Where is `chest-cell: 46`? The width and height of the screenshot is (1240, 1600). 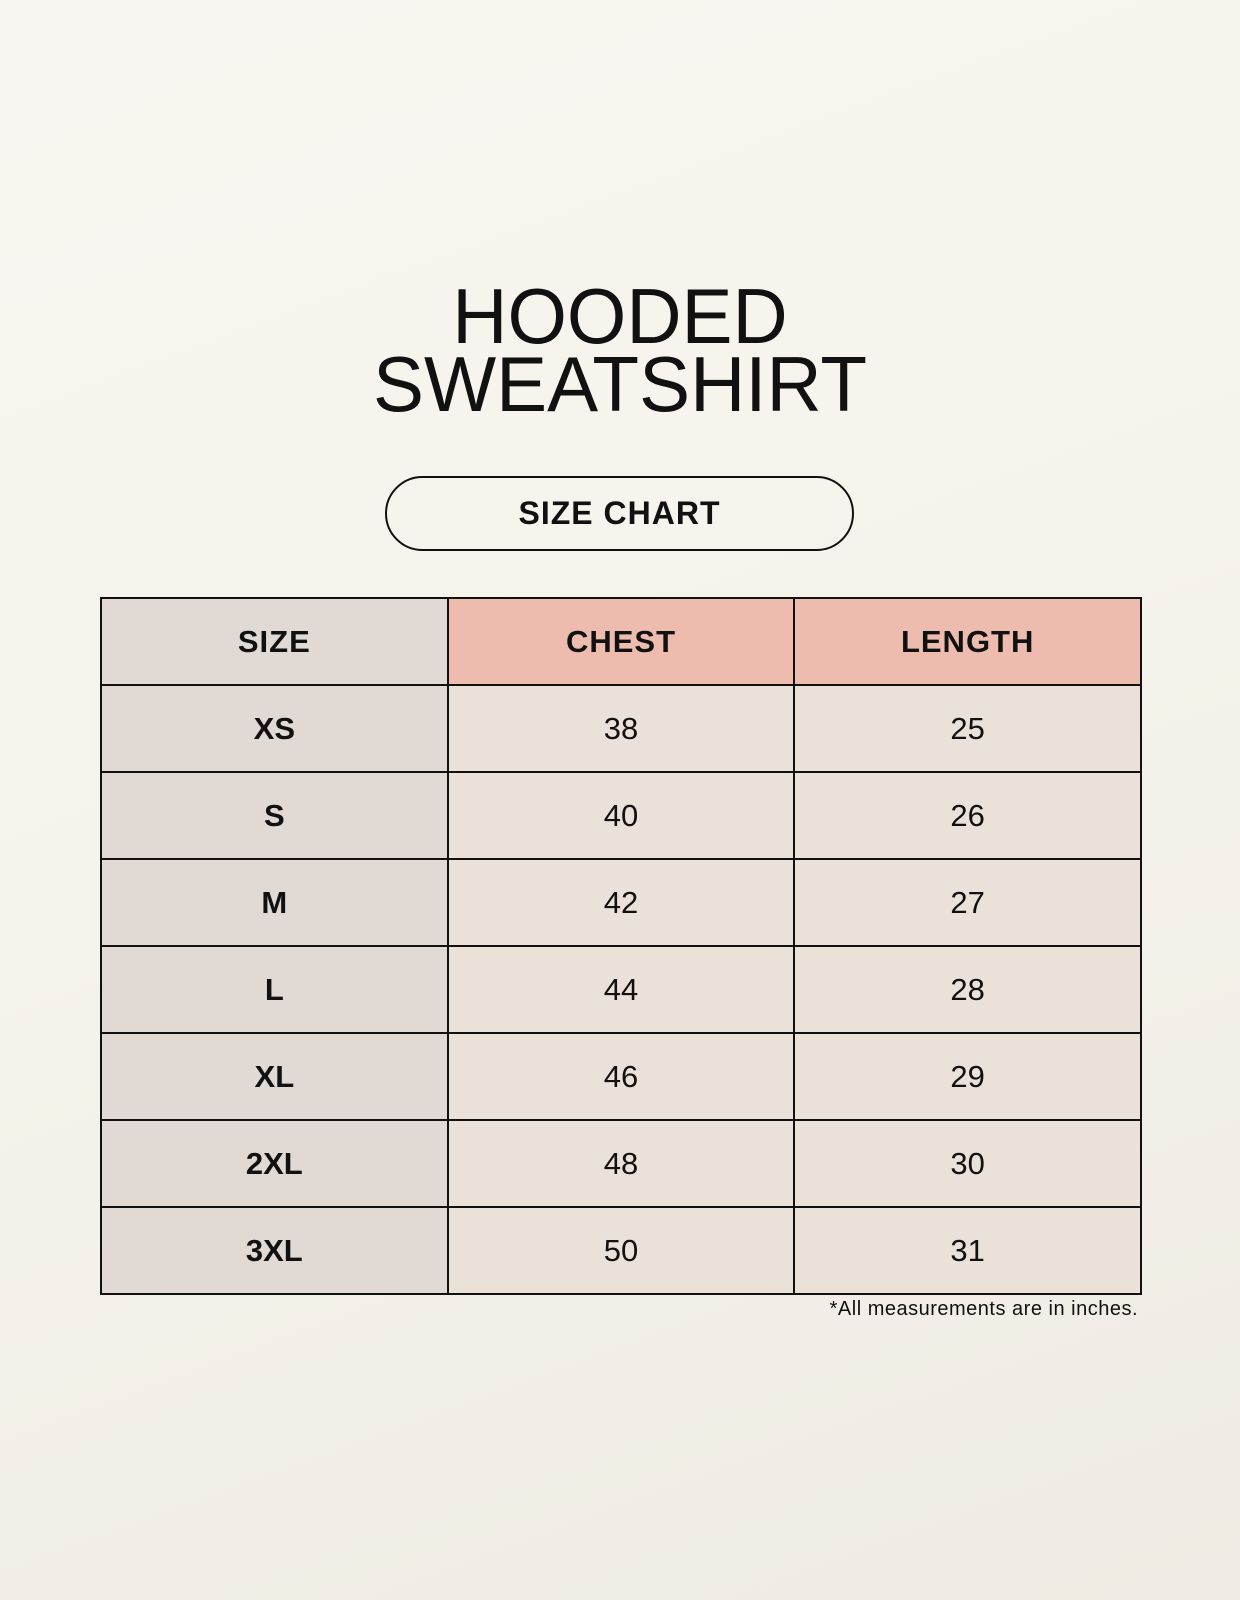
chest-cell: 46 is located at coordinates (621, 1076).